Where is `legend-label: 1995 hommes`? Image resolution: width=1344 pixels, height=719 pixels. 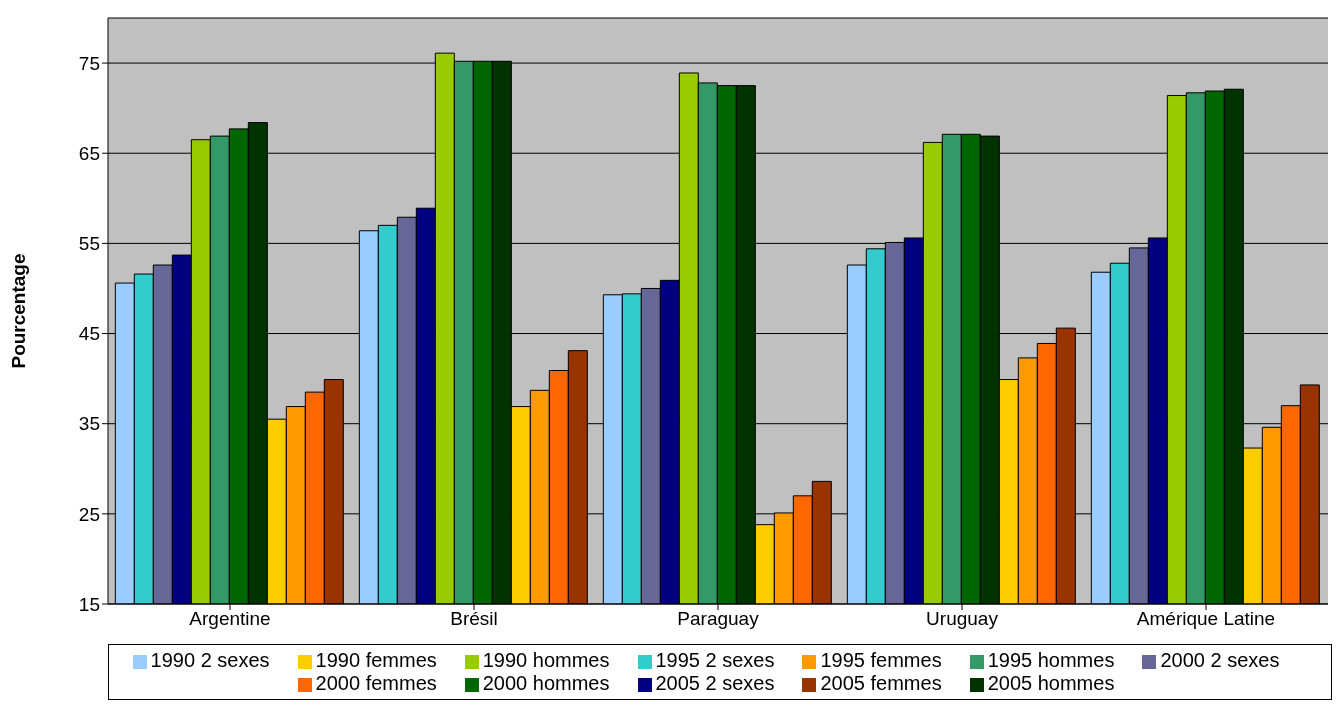
legend-label: 1995 hommes is located at coordinates (1051, 660).